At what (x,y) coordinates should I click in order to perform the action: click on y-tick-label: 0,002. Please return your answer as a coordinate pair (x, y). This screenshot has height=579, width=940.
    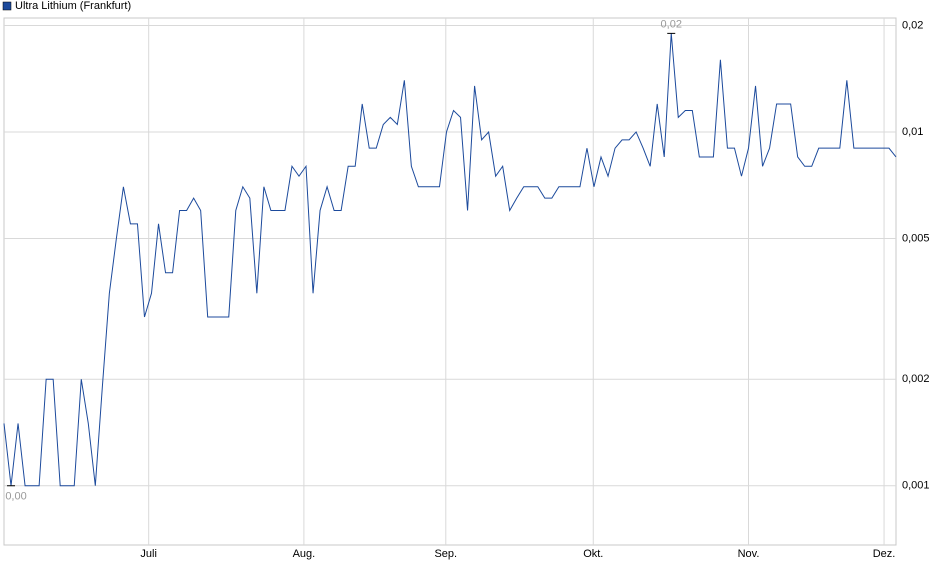
    Looking at the image, I should click on (916, 379).